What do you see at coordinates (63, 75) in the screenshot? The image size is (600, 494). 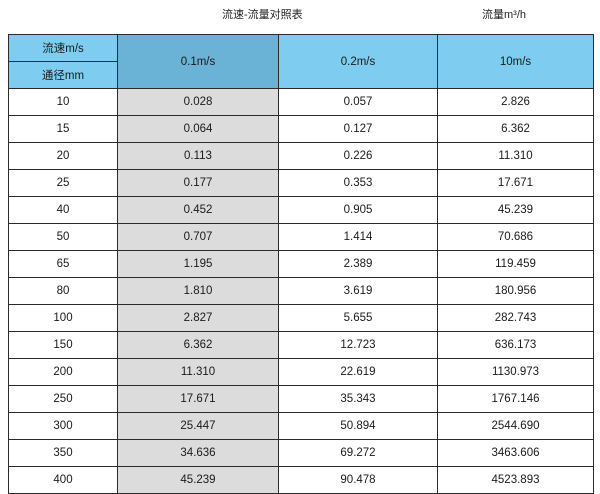 I see `corner-diameter-label: 通径mm` at bounding box center [63, 75].